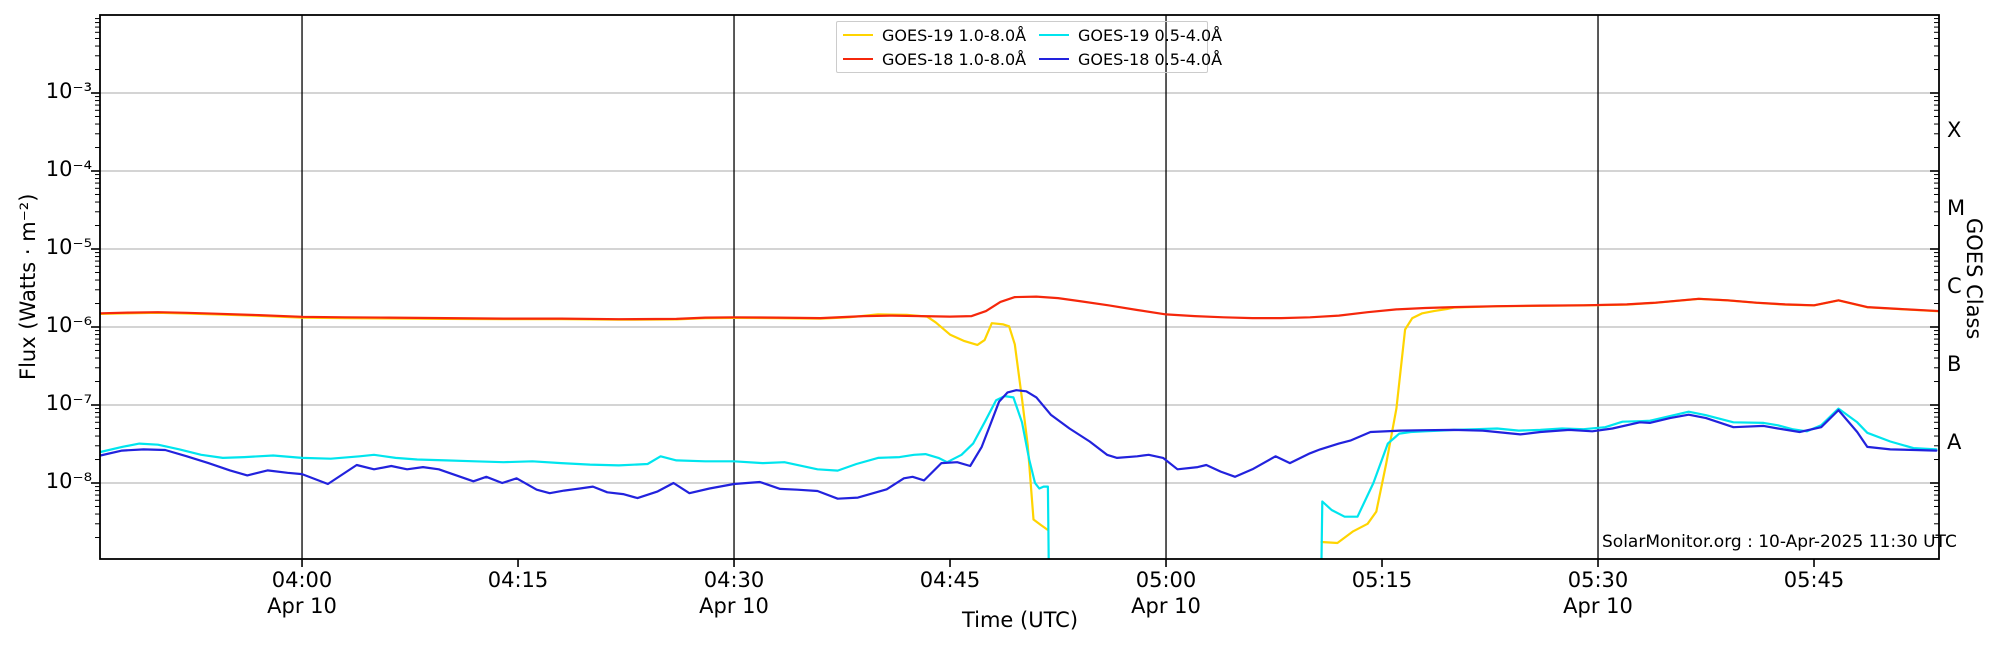 This screenshot has height=650, width=2000. I want to click on x-axis-title: Time (UTC), so click(1020, 620).